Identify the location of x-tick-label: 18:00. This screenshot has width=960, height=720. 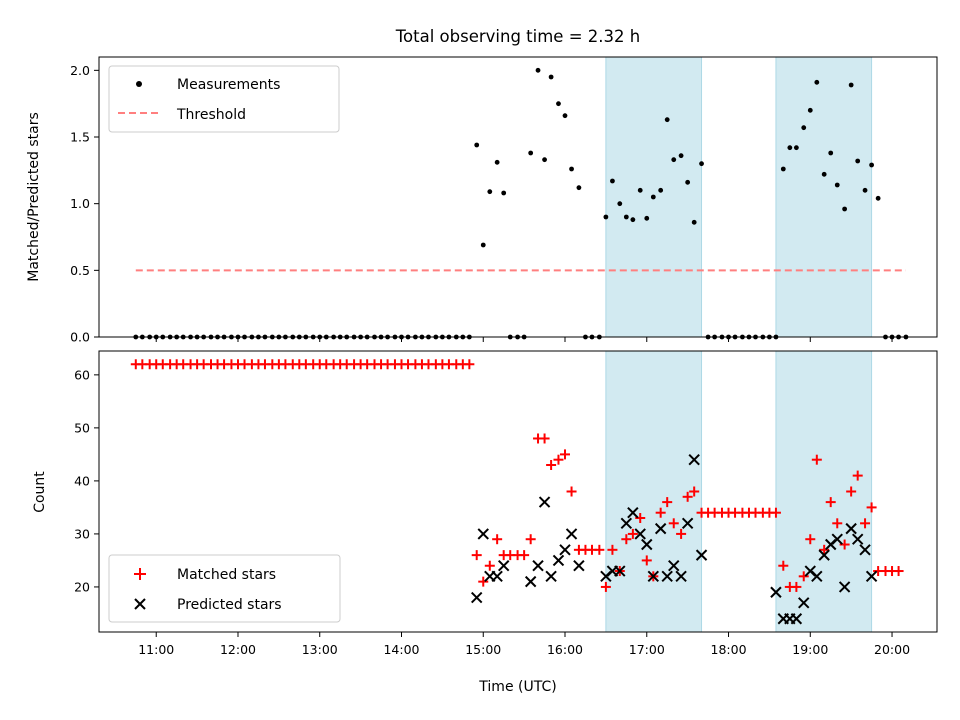
(729, 649).